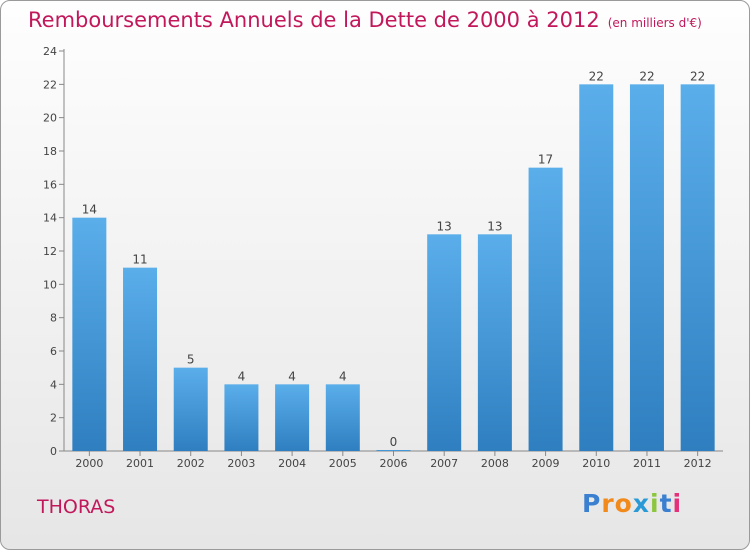 This screenshot has height=550, width=750. What do you see at coordinates (444, 463) in the screenshot?
I see `x-tick-label: 2007` at bounding box center [444, 463].